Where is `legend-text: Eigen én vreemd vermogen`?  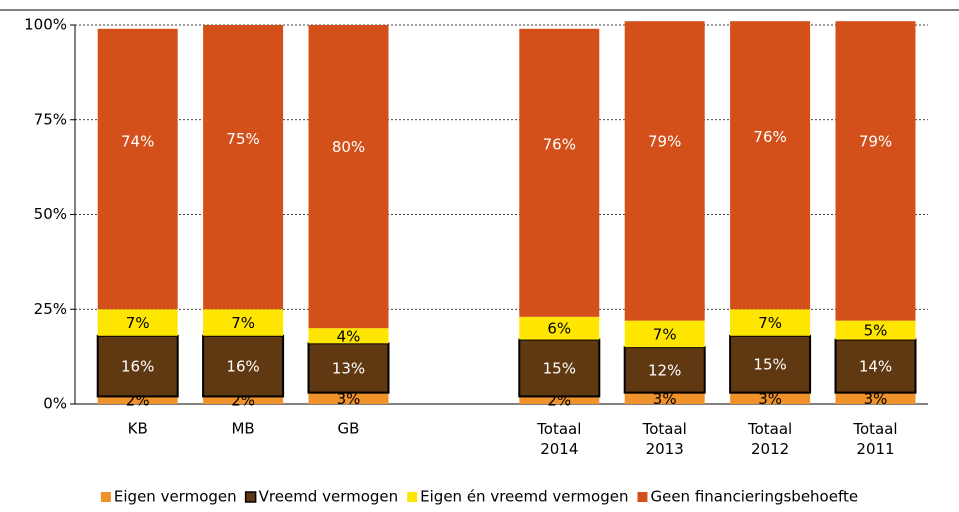
legend-text: Eigen én vreemd vermogen is located at coordinates (524, 497).